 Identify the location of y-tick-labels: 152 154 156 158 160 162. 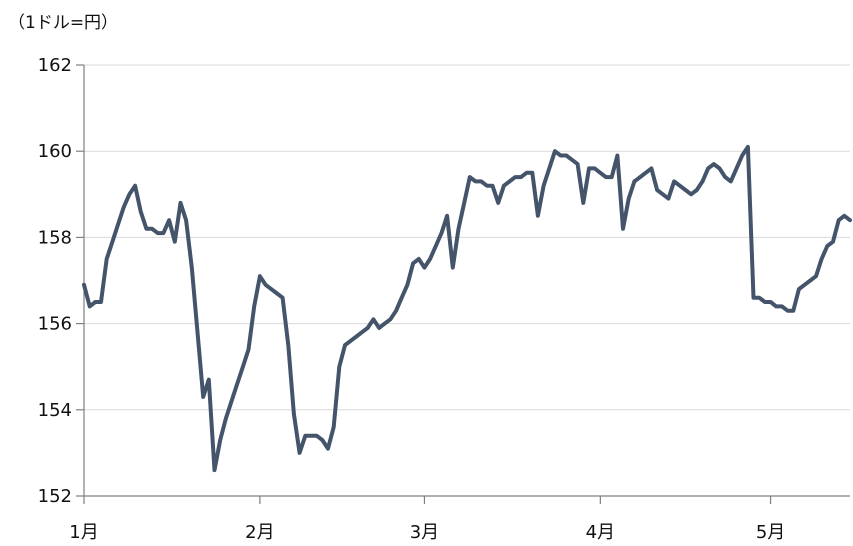
(55, 281).